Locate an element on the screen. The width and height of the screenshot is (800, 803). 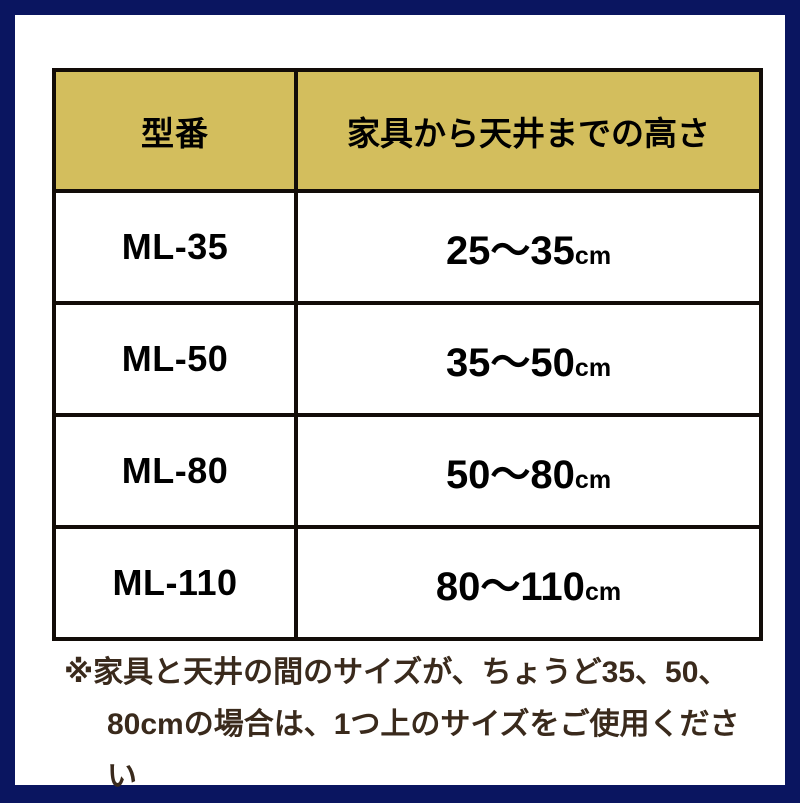
height-range-value: 50〜80 is located at coordinates (510, 475).